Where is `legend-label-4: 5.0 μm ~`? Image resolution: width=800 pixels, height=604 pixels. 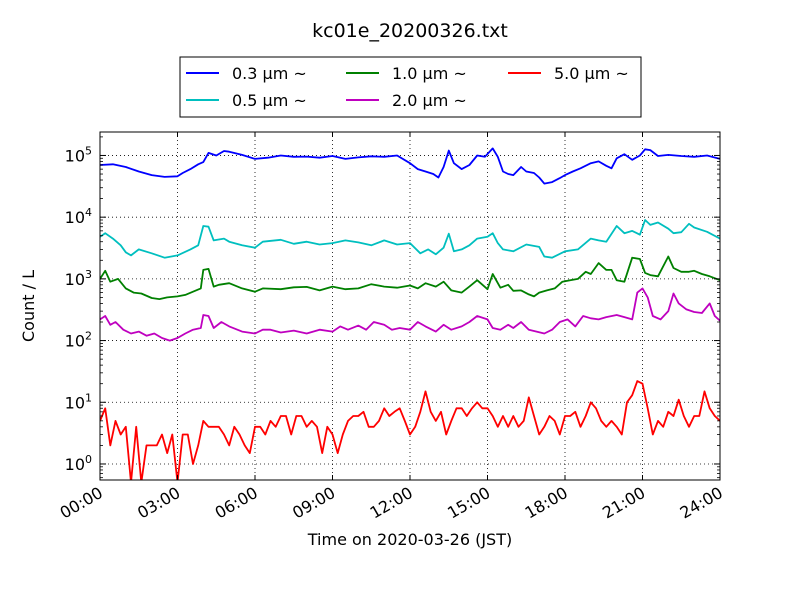
legend-label-4: 5.0 μm ~ is located at coordinates (591, 73).